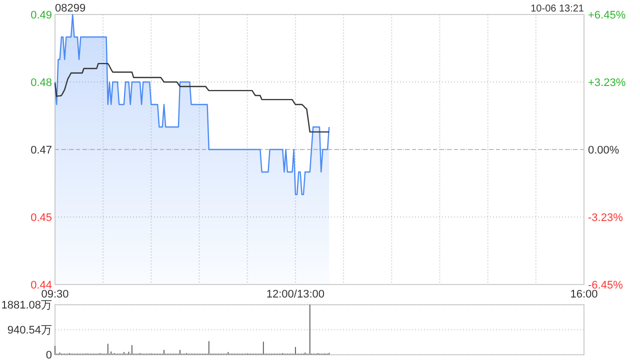  Describe the element at coordinates (49, 355) in the screenshot. I see `y-tick-label: 0` at that location.